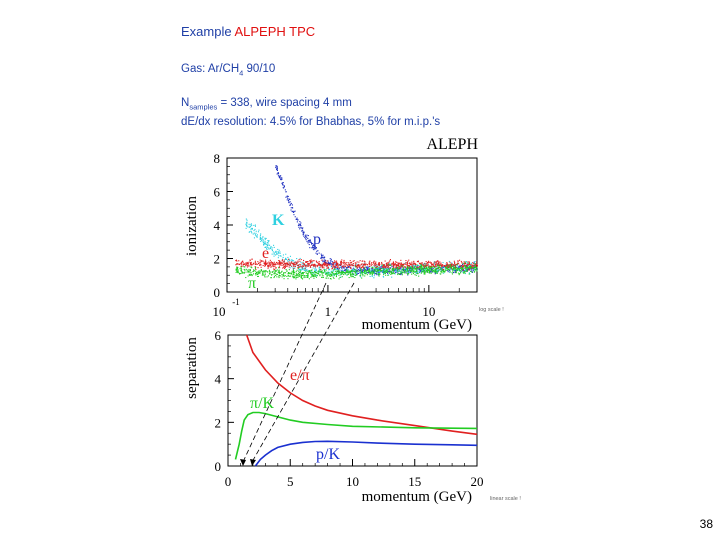  Describe the element at coordinates (265, 253) in the screenshot. I see `label-electron: e` at that location.